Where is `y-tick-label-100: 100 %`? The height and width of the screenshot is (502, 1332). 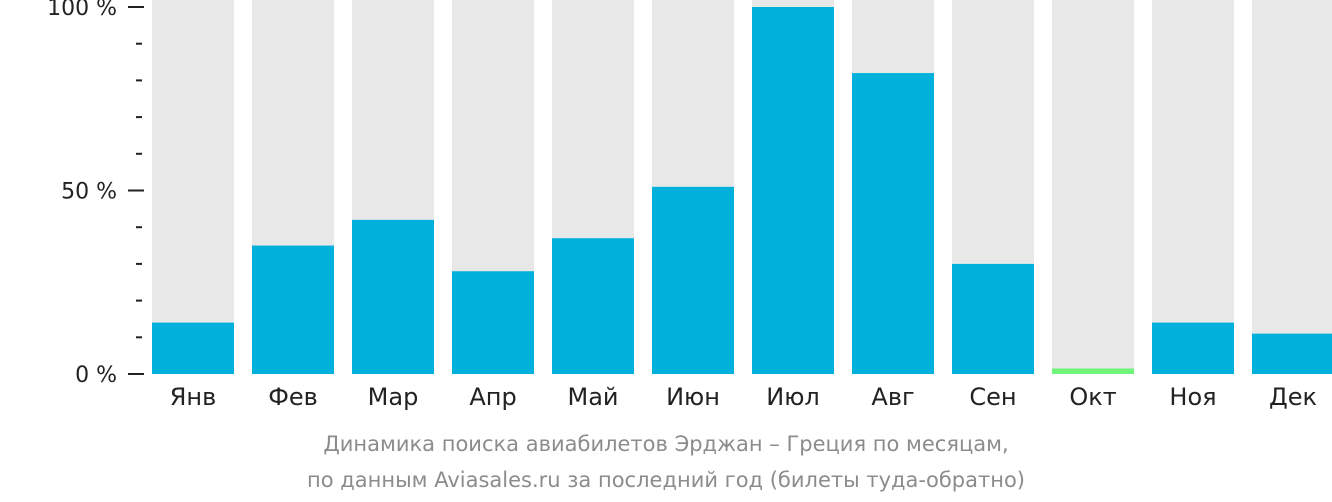
y-tick-label-100: 100 % is located at coordinates (82, 10).